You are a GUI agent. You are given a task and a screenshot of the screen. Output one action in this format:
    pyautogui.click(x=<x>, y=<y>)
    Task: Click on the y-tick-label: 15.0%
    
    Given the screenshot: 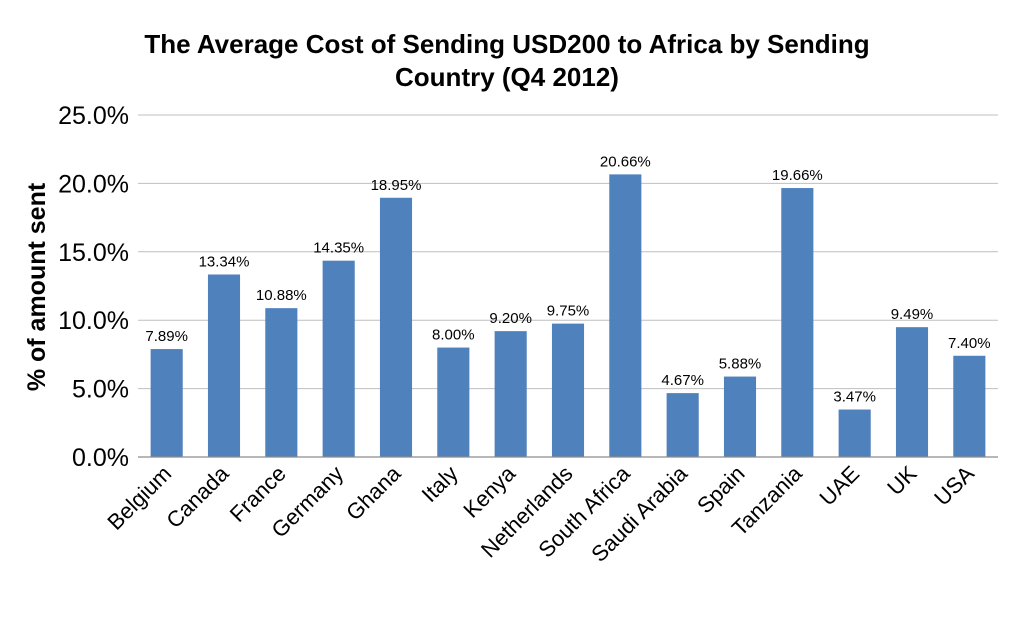 What is the action you would take?
    pyautogui.click(x=93, y=253)
    